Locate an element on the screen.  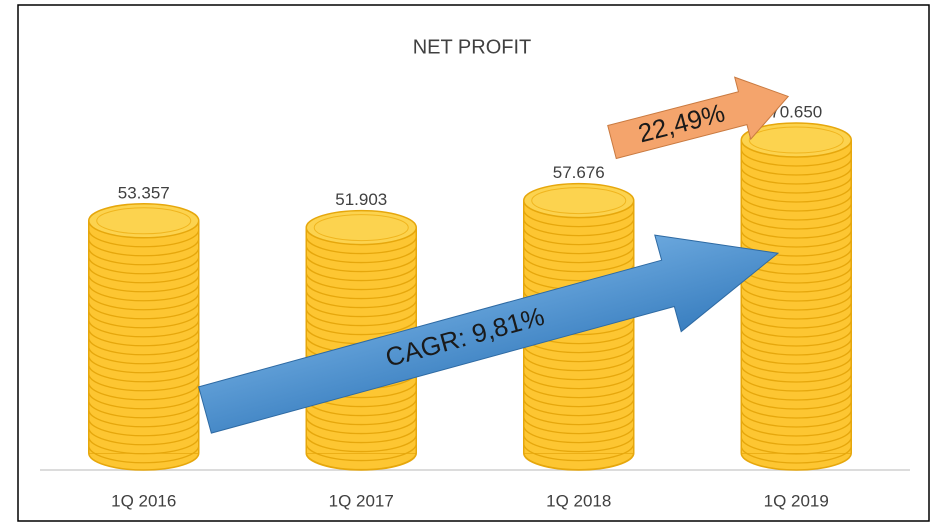
x-tick-label: 1Q 2016 is located at coordinates (143, 500).